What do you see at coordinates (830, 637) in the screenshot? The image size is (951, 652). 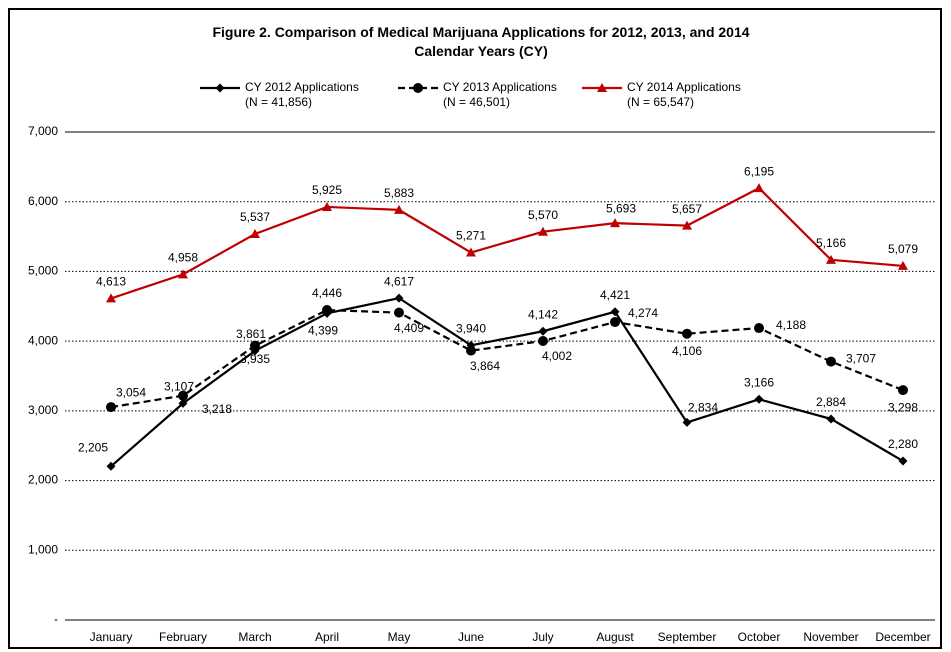 I see `x-tick-label: November` at bounding box center [830, 637].